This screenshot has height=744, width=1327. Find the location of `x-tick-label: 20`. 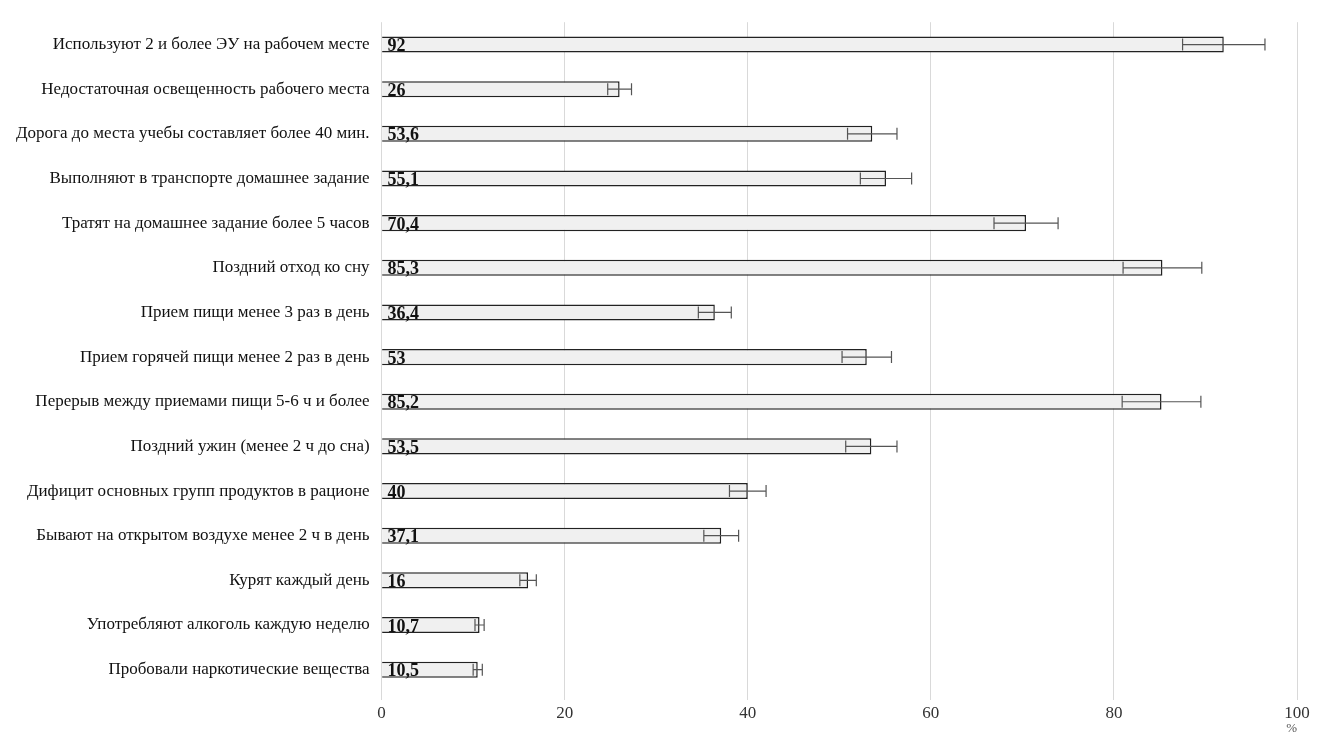

x-tick-label: 20 is located at coordinates (565, 712).